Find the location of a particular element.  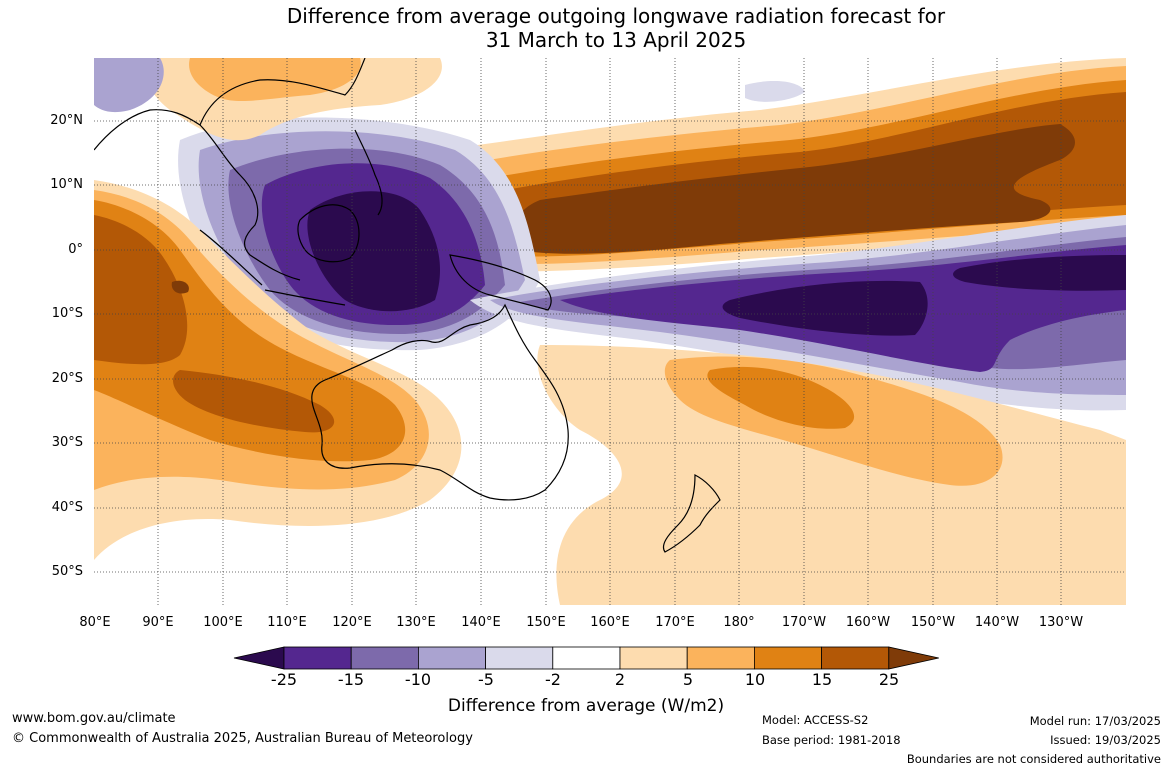

colorbar-title: Difference from average (W/m2) is located at coordinates (586, 706).